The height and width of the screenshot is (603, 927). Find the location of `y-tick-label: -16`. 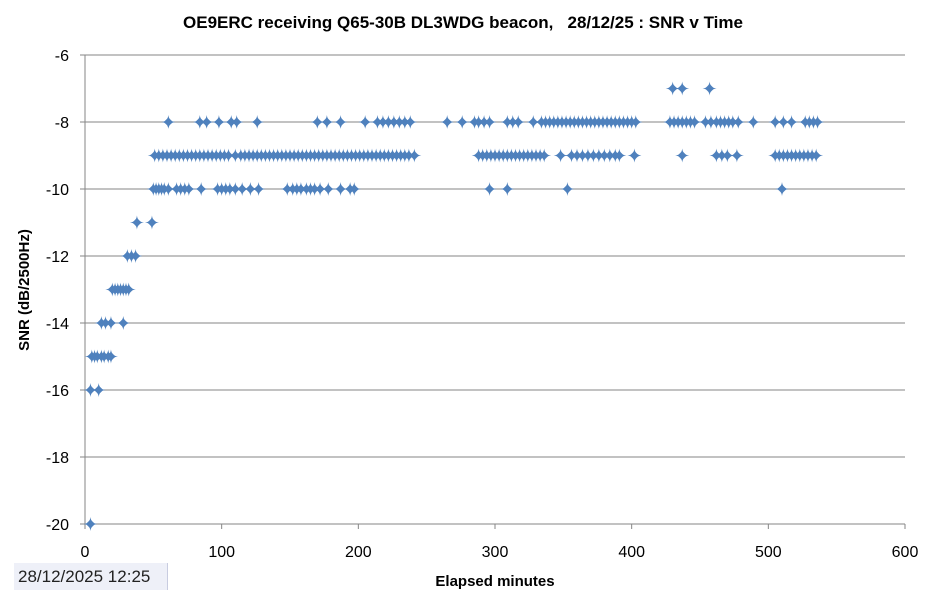

y-tick-label: -16 is located at coordinates (57, 391).